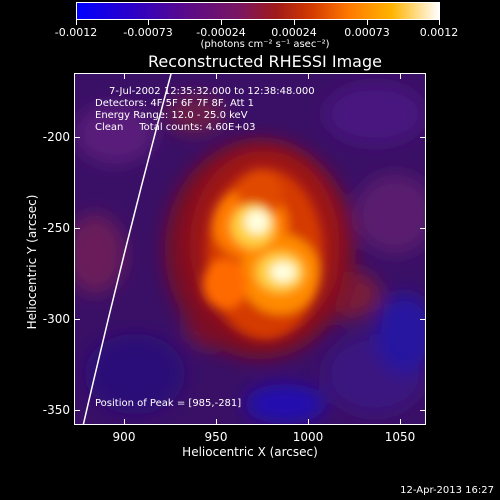 Image resolution: width=500 pixels, height=500 pixels. I want to click on x-axis-title: Heliocentric X (arcsec), so click(250, 452).